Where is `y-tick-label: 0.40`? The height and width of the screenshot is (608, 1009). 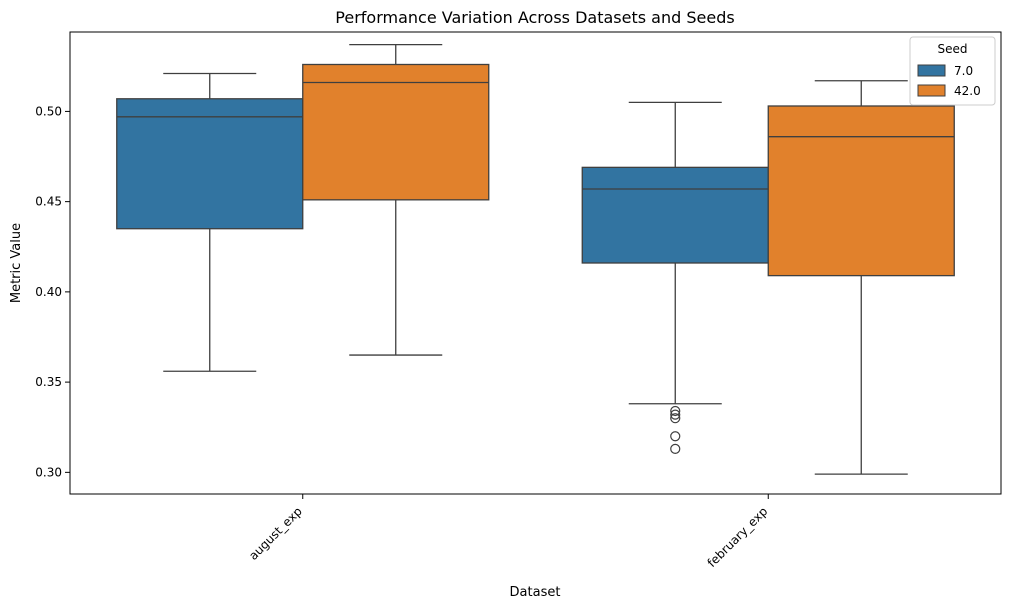 y-tick-label: 0.40 is located at coordinates (48, 292).